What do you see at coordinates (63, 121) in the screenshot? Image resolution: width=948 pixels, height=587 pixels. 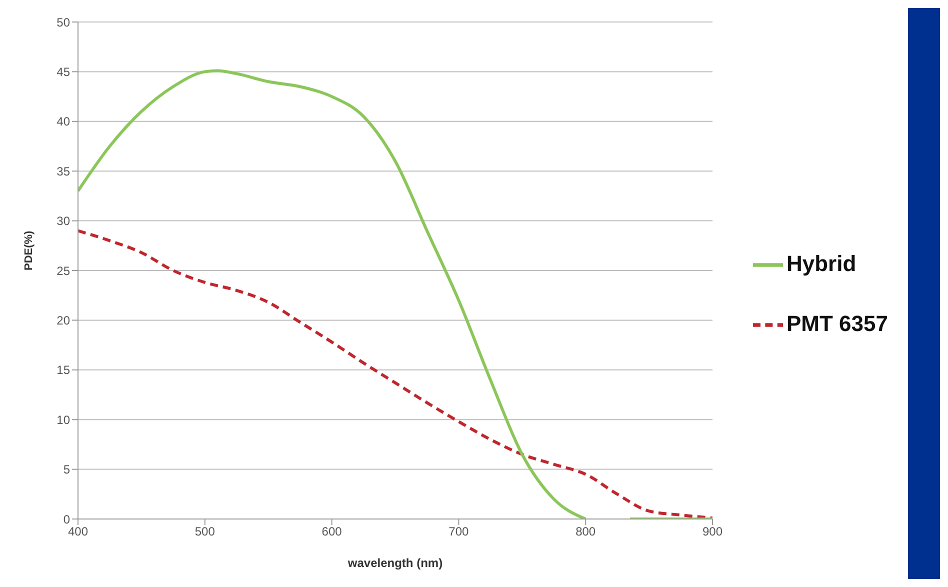 I see `y-tick-label: 40` at bounding box center [63, 121].